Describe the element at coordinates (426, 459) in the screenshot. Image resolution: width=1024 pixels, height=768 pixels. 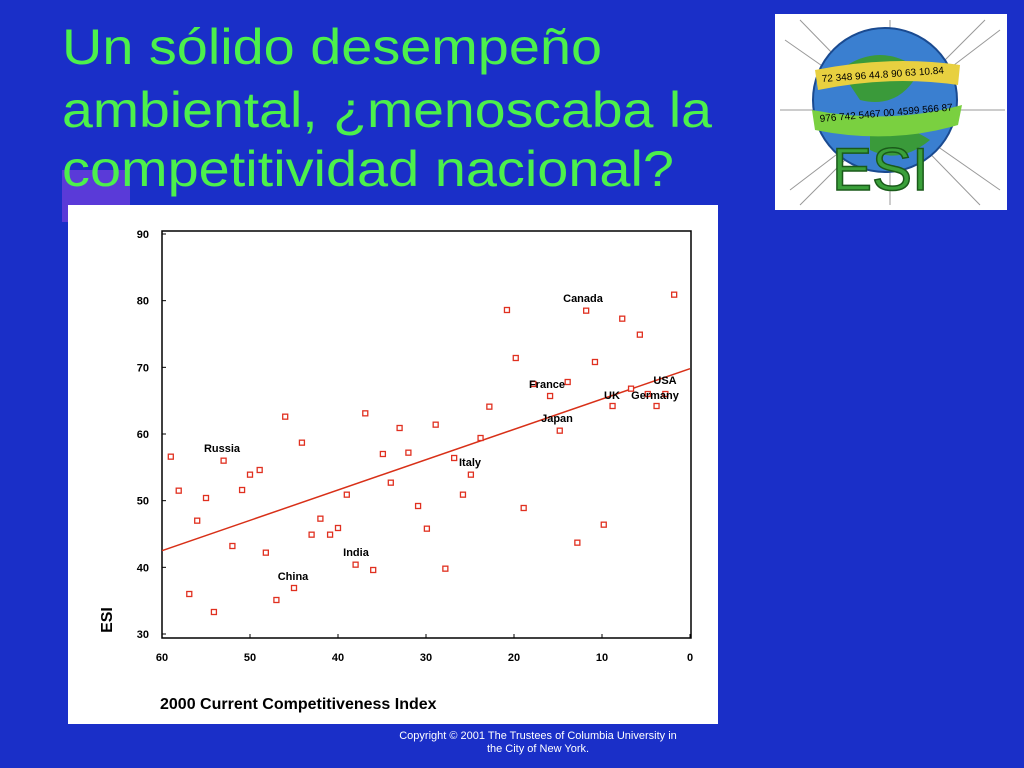
I see `trend-line` at that location.